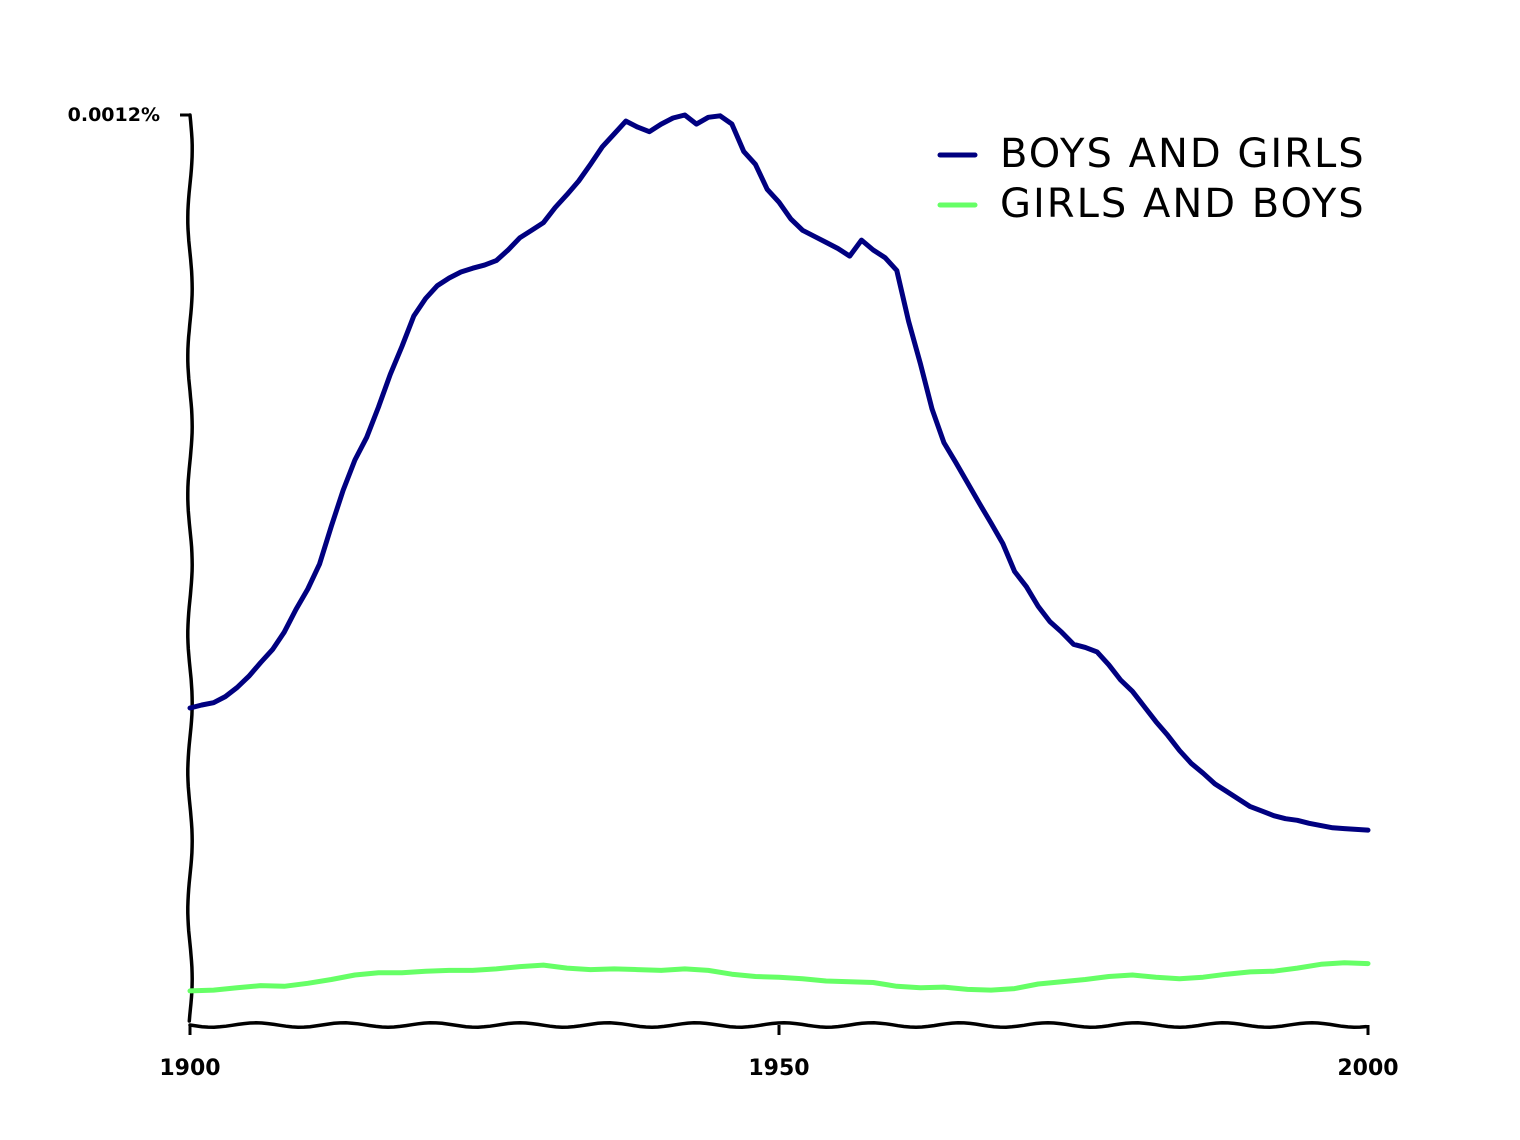 This screenshot has height=1140, width=1520. What do you see at coordinates (1151, 179) in the screenshot?
I see `legend: BOYS AND GIRLS GIRLS AND BOYS` at bounding box center [1151, 179].